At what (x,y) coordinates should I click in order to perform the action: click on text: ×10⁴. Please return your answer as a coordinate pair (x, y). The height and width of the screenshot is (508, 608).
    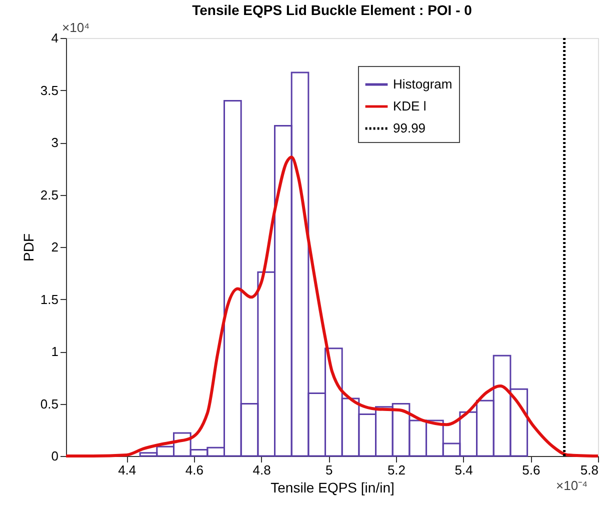
    Looking at the image, I should click on (76, 27).